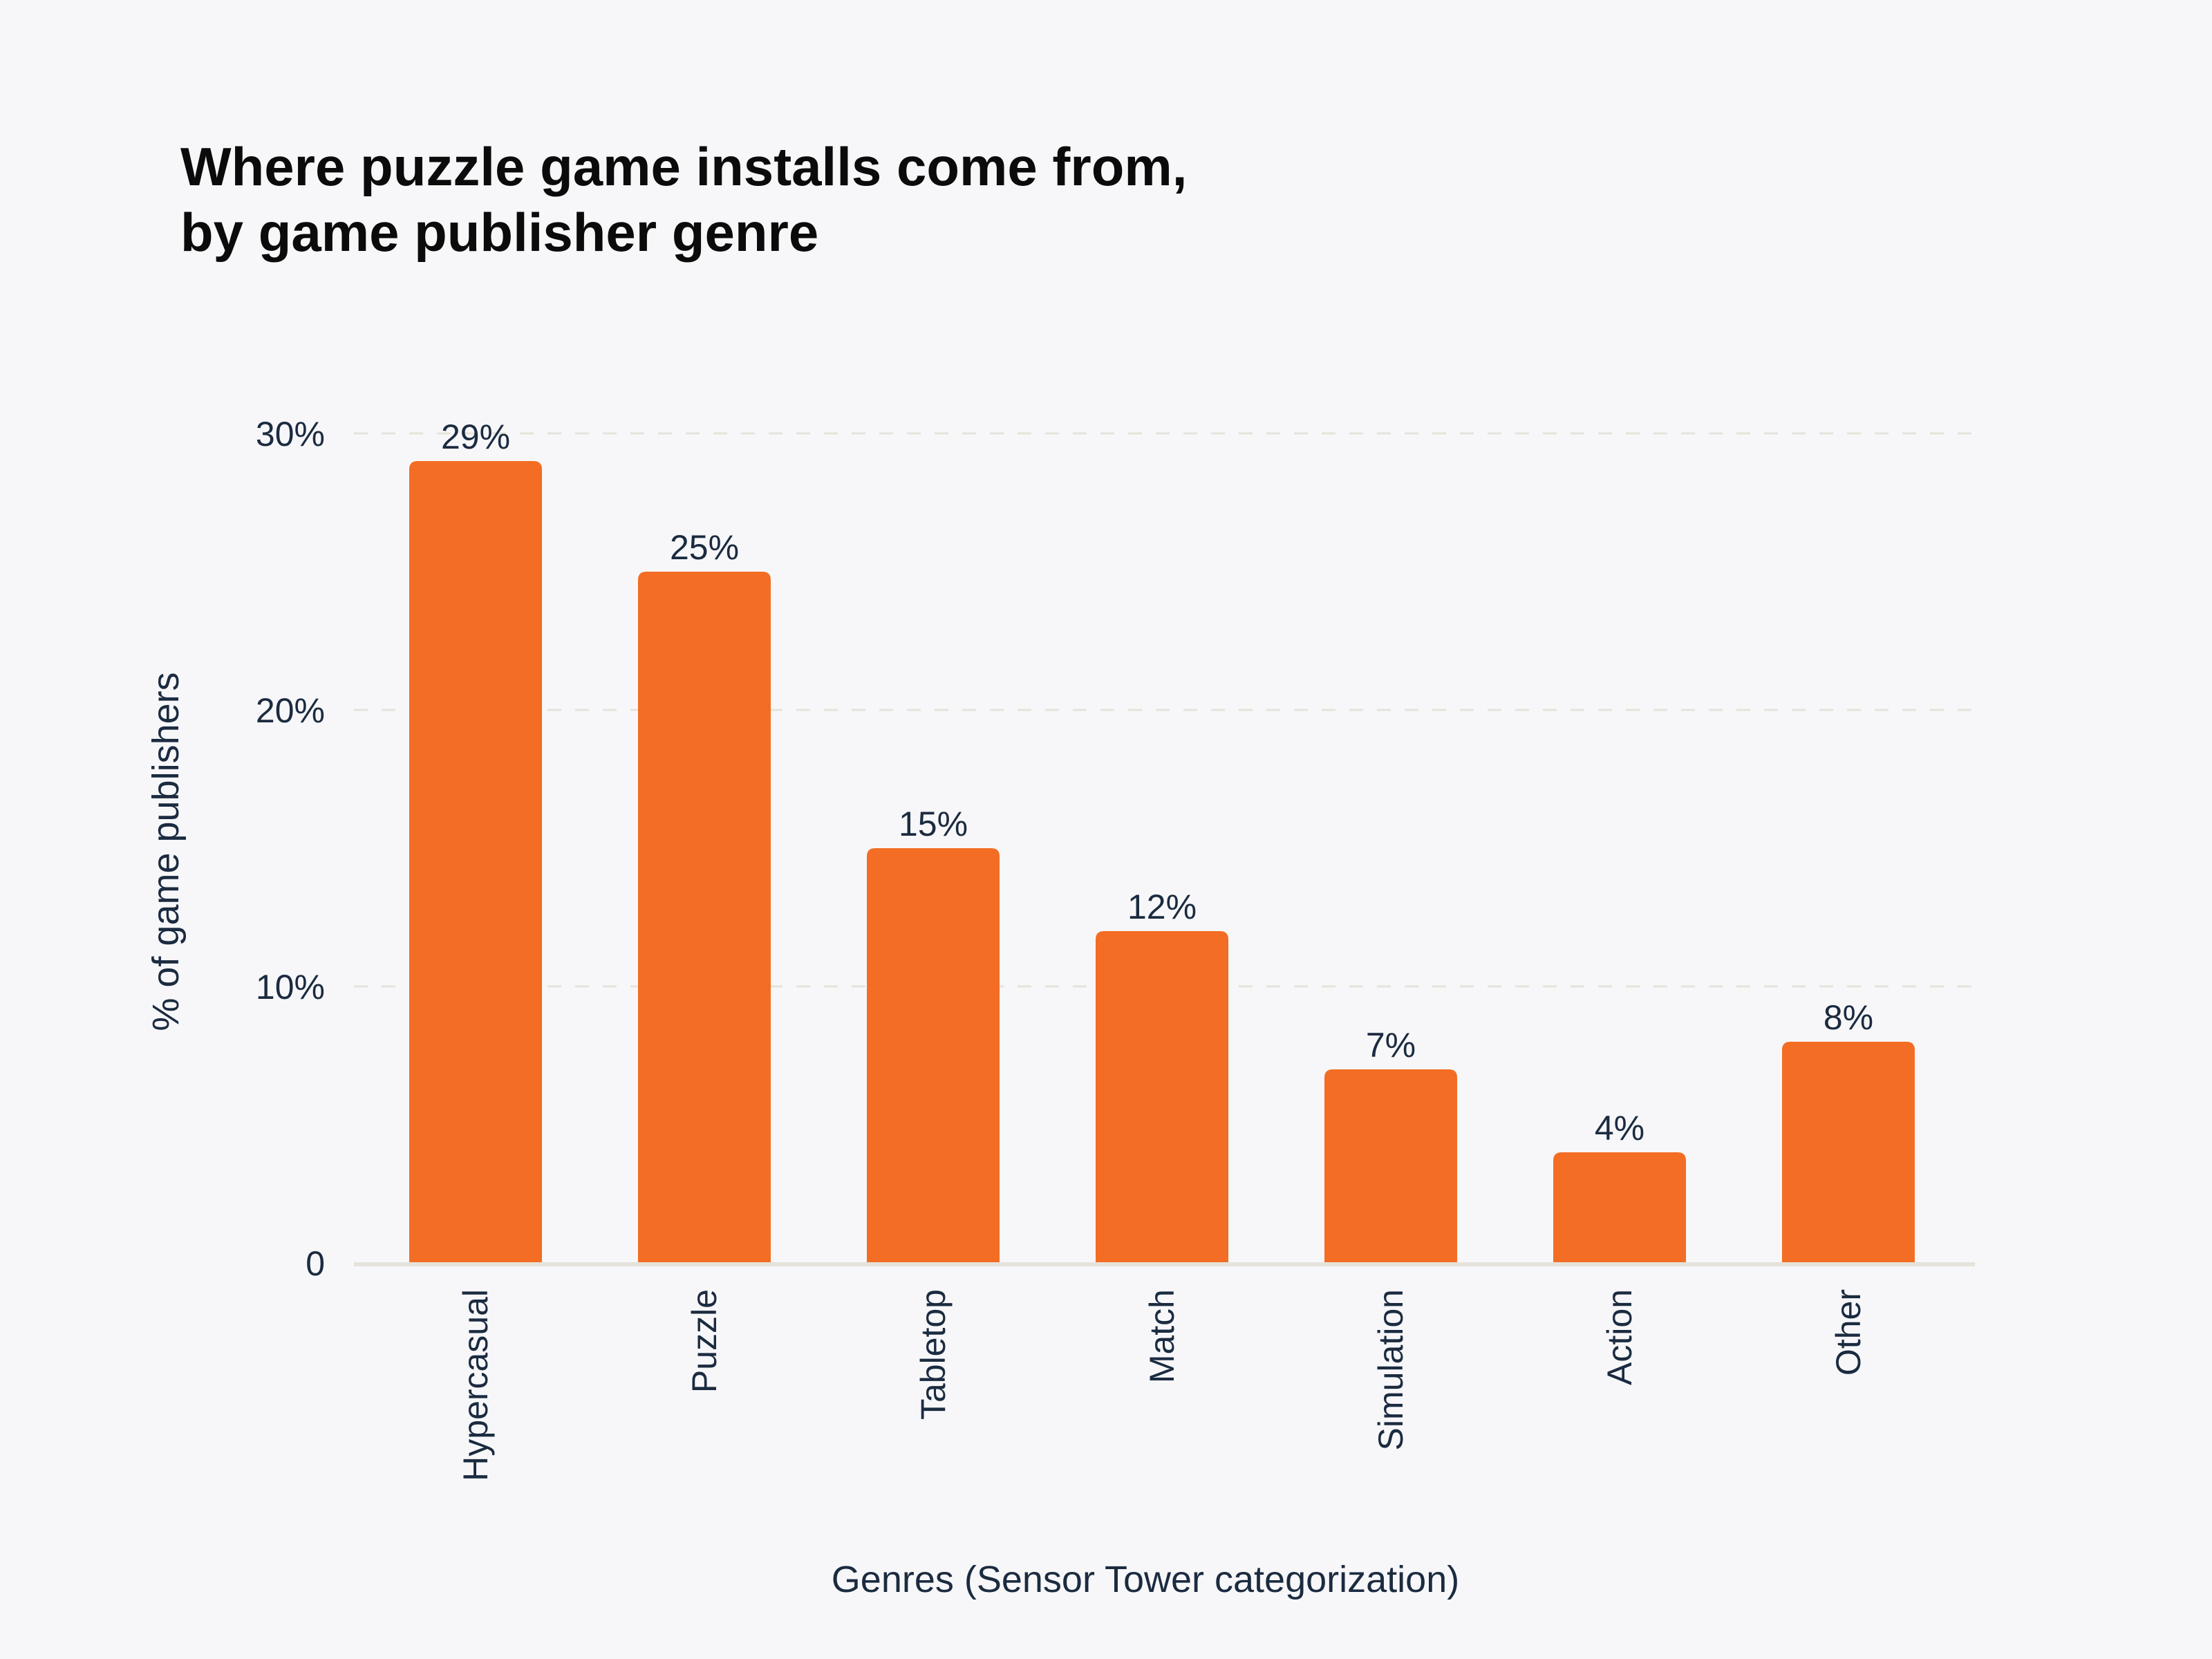 The image size is (2212, 1659). I want to click on bar-action, so click(1619, 1207).